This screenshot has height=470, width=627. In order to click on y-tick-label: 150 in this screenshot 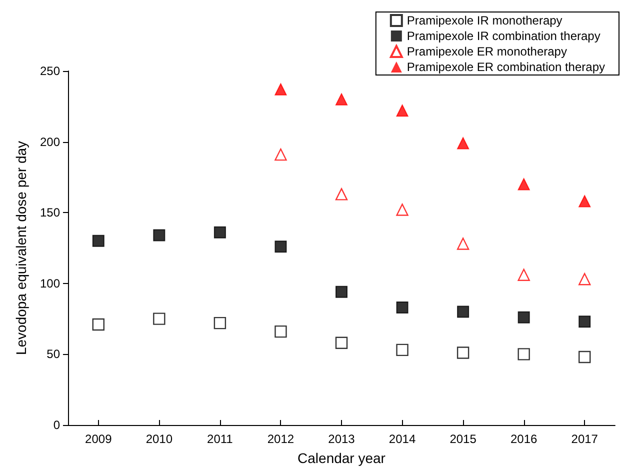, I will do `click(50, 213)`.